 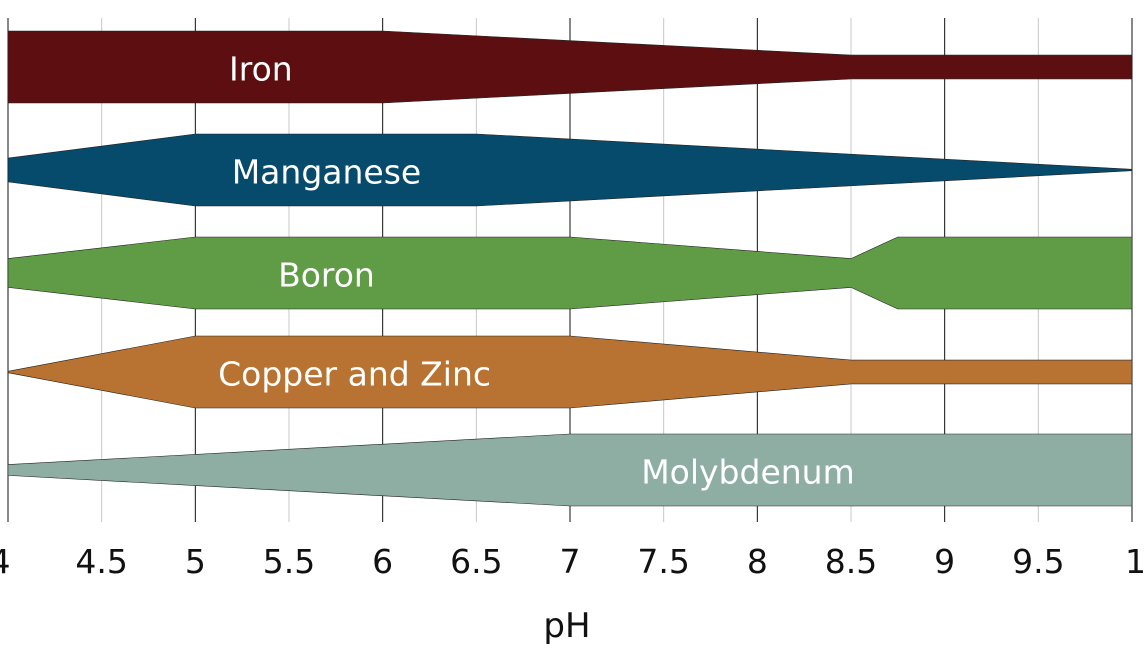 I want to click on x-tick-layer: 4 4.5 5 5.5 6 6.5 7 7.5 8 8.5 9 9.5 10, so click(x=573, y=561).